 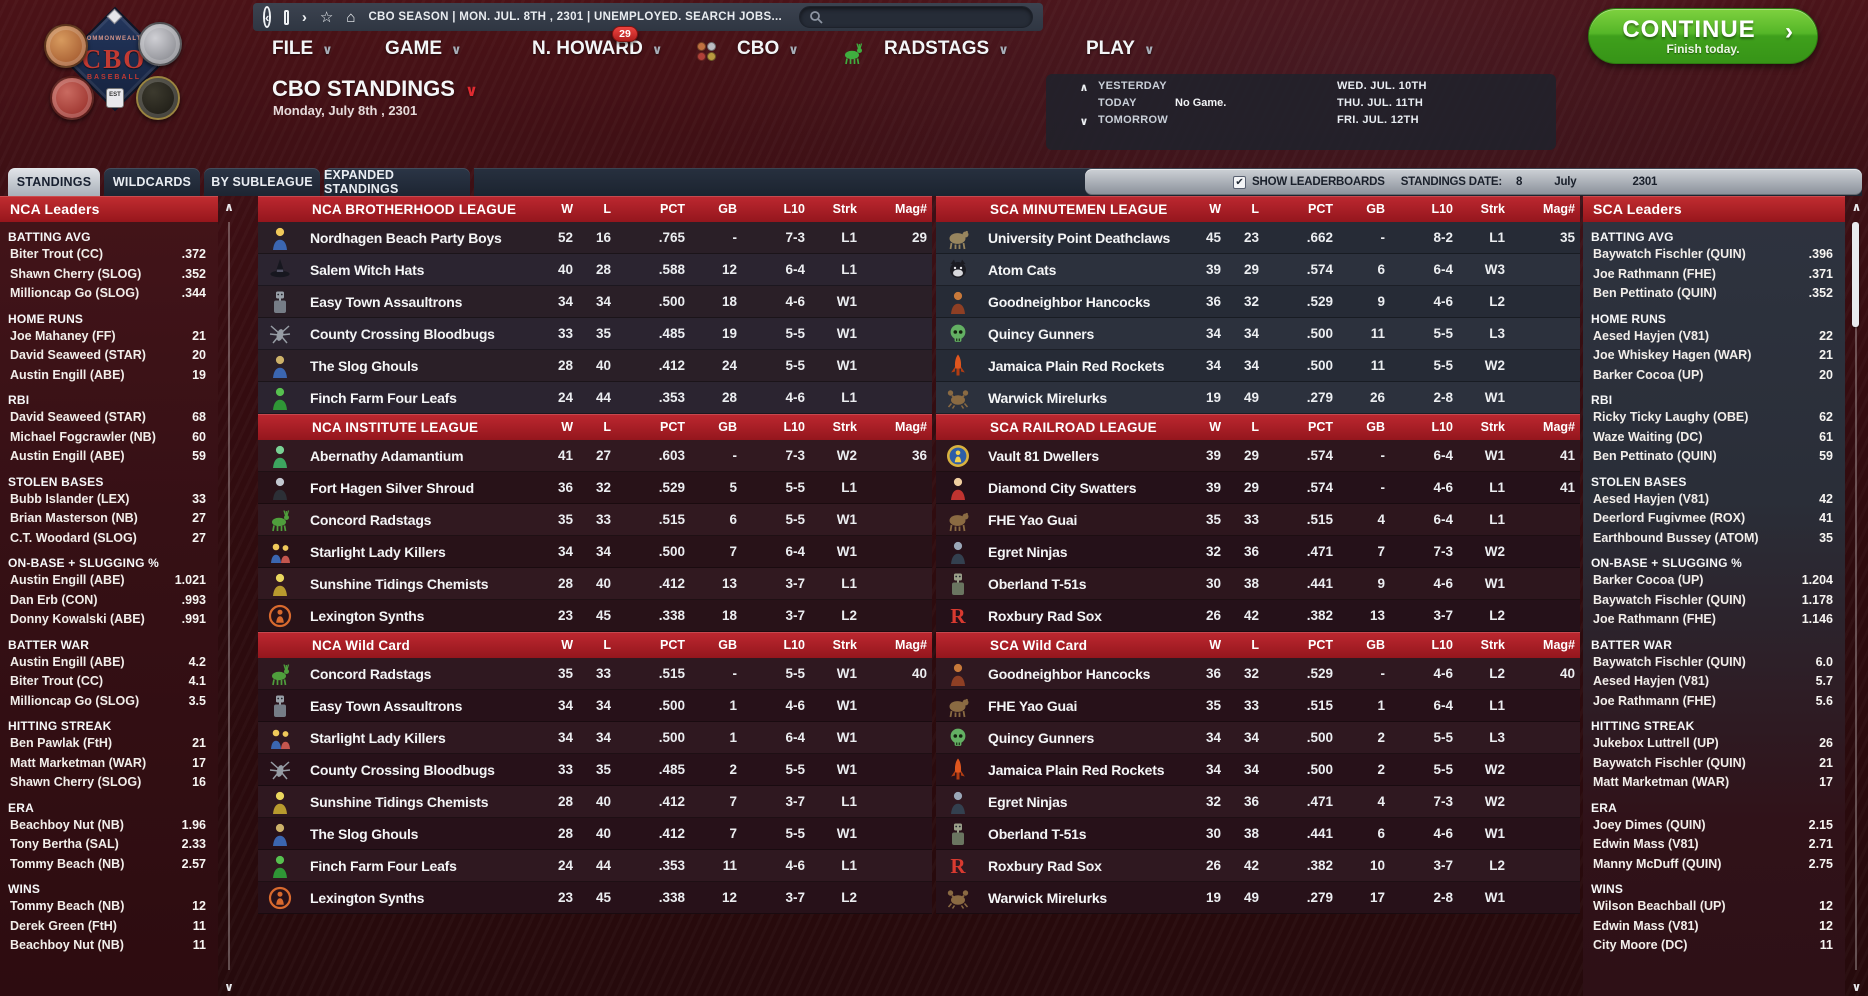 What do you see at coordinates (1258, 456) in the screenshot?
I see `team-row: Vault 81 Dwellers 39 29 .574 - 6-4 W1 41` at bounding box center [1258, 456].